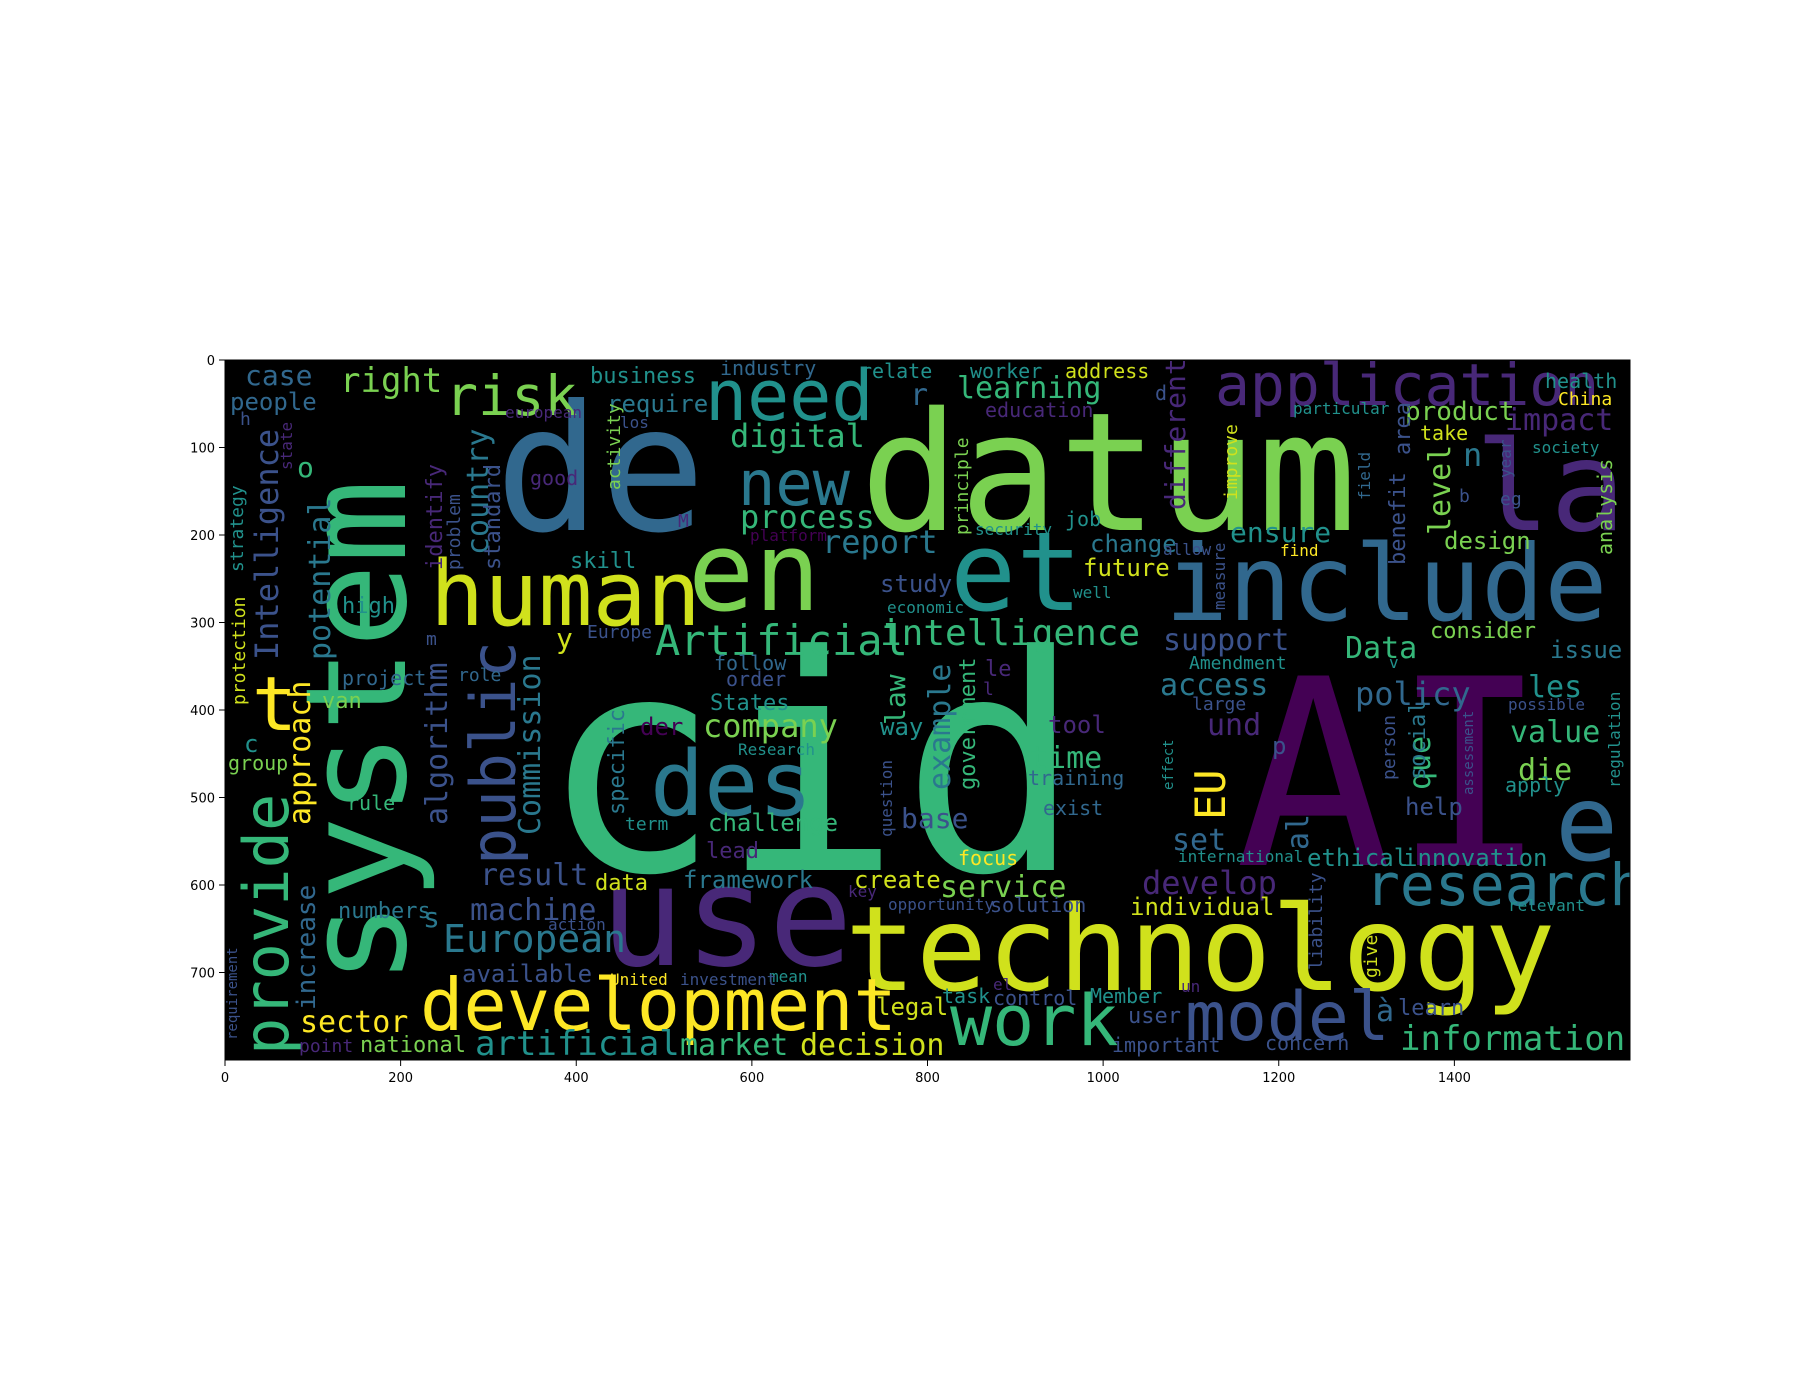  I want to click on word-consider: consider, so click(1483, 631).